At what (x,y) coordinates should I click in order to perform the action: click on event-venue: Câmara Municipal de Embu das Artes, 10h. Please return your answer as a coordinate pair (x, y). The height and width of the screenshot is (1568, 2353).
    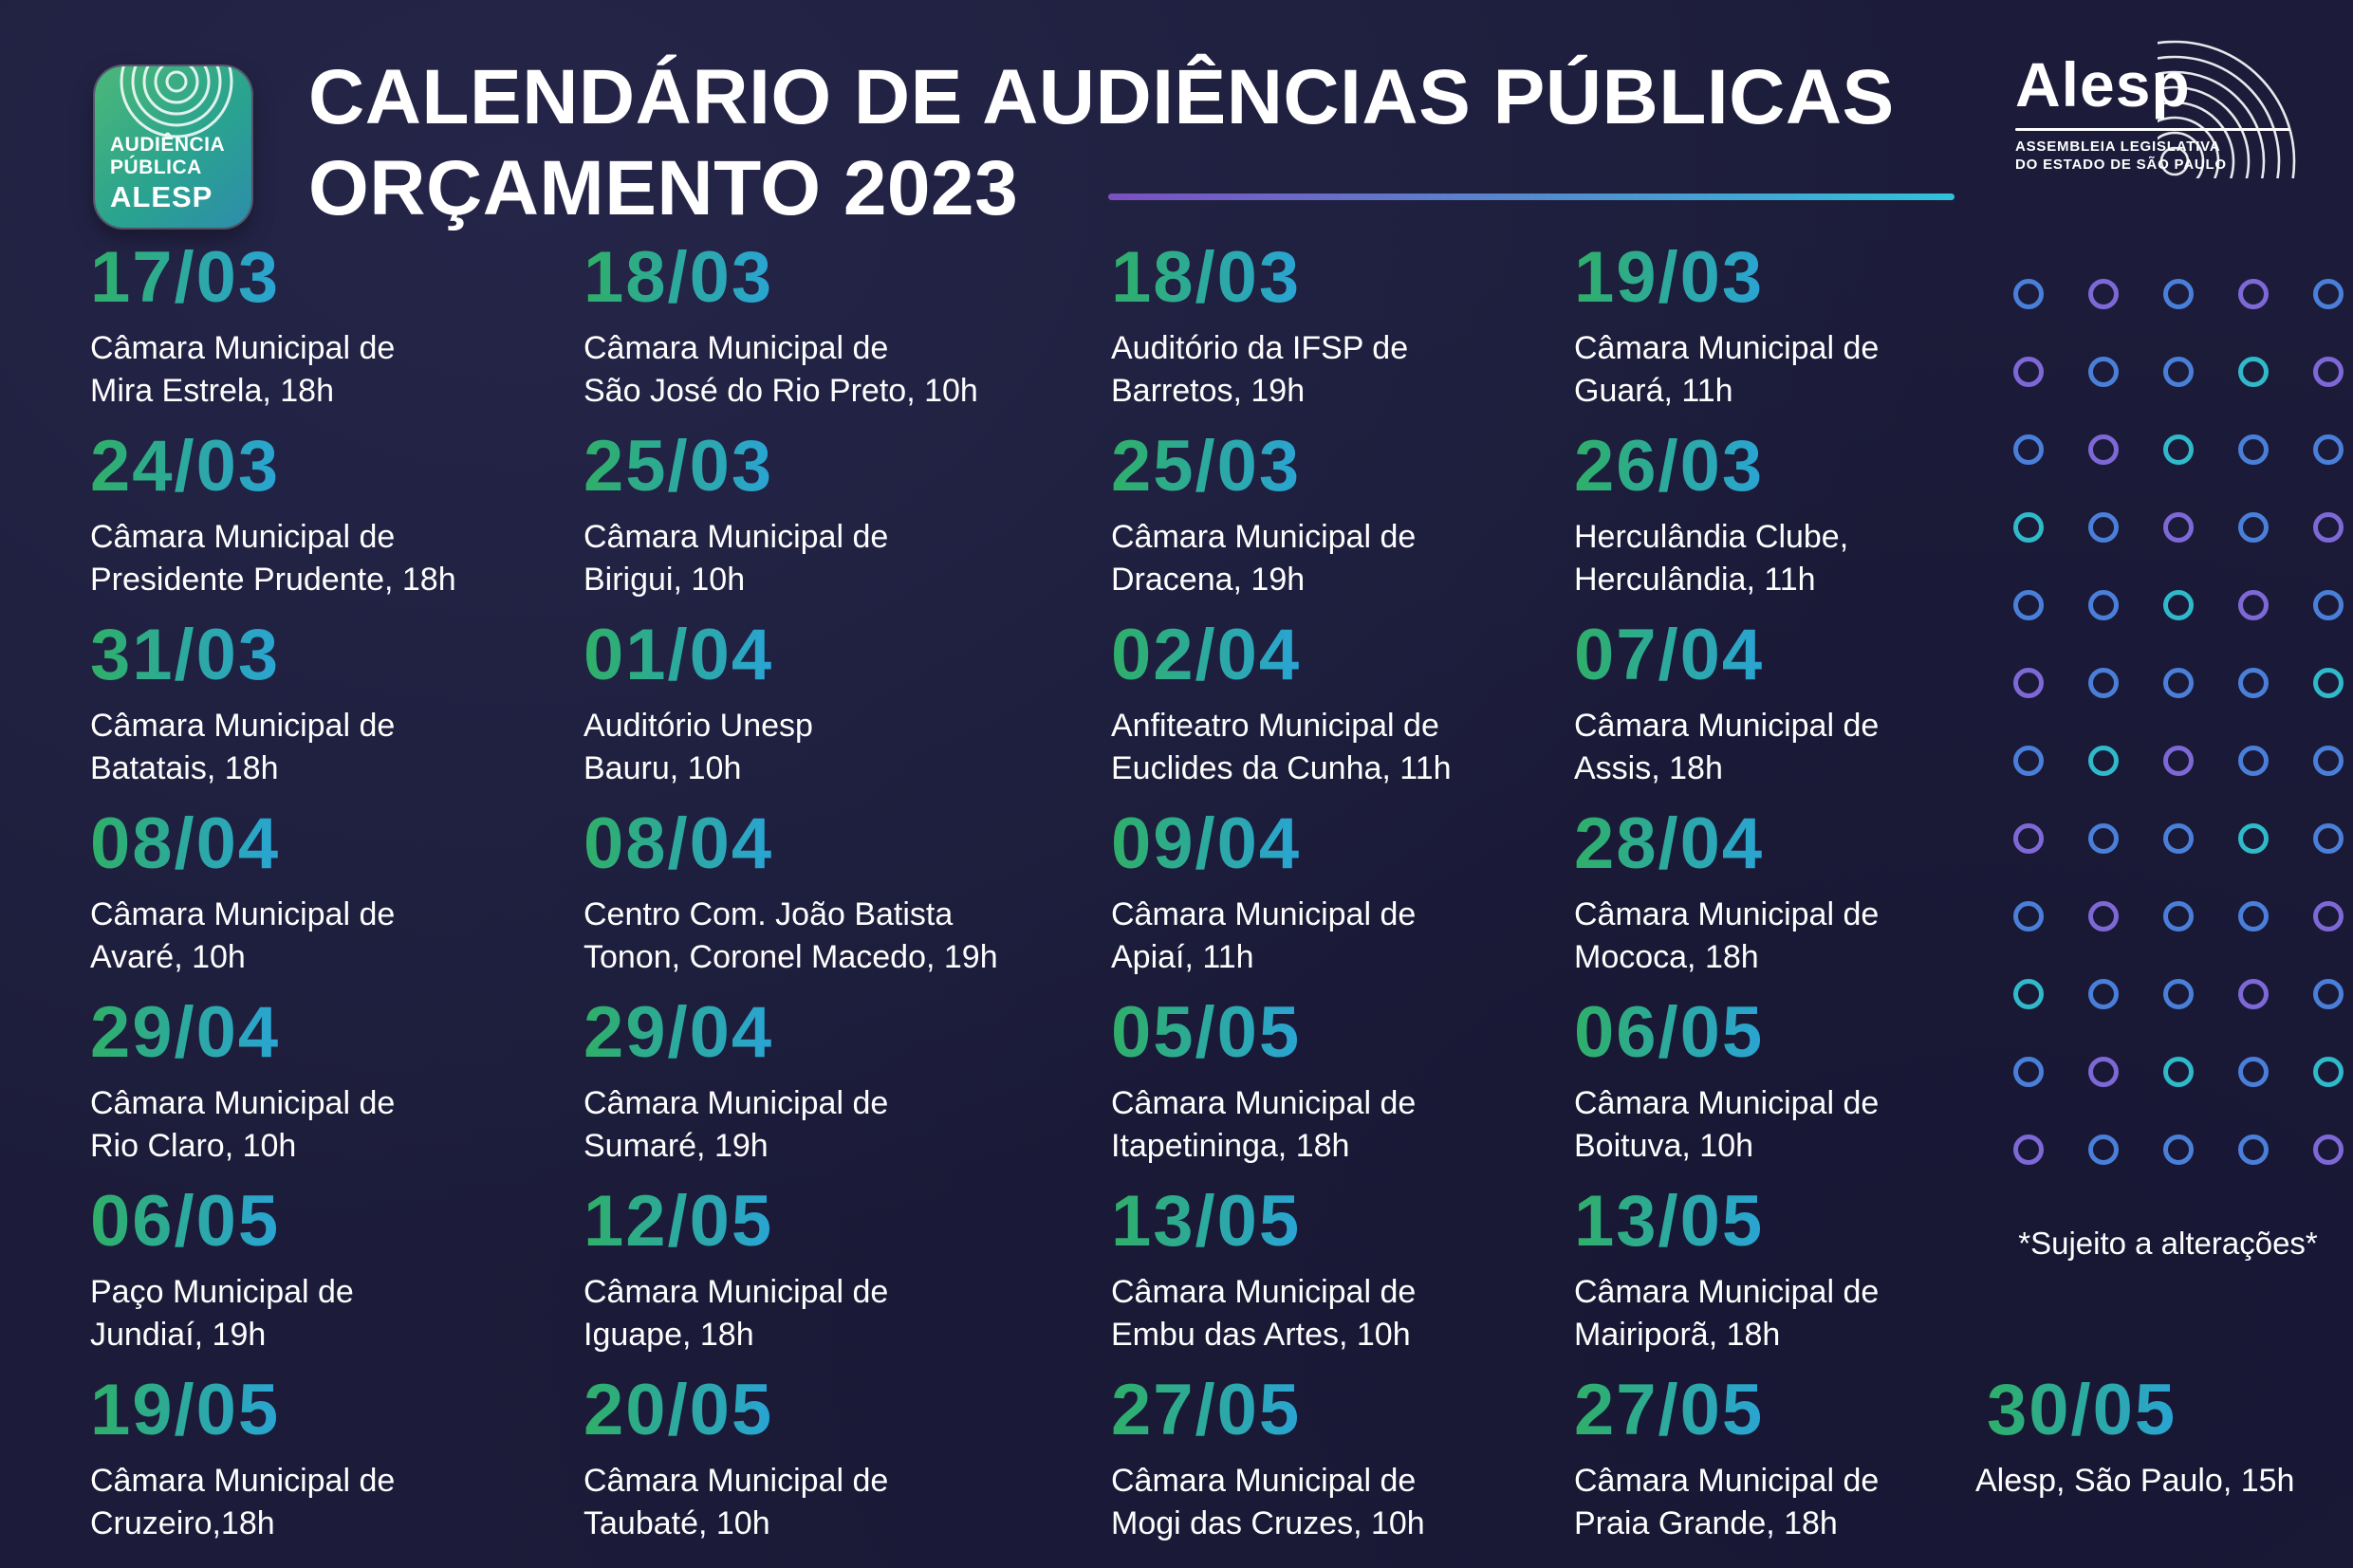
    Looking at the image, I should click on (1342, 1314).